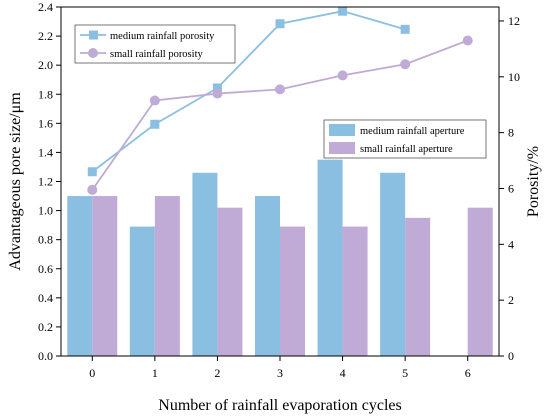 This screenshot has height=420, width=550. What do you see at coordinates (45, 327) in the screenshot?
I see `y-left-tick-label: 0.2` at bounding box center [45, 327].